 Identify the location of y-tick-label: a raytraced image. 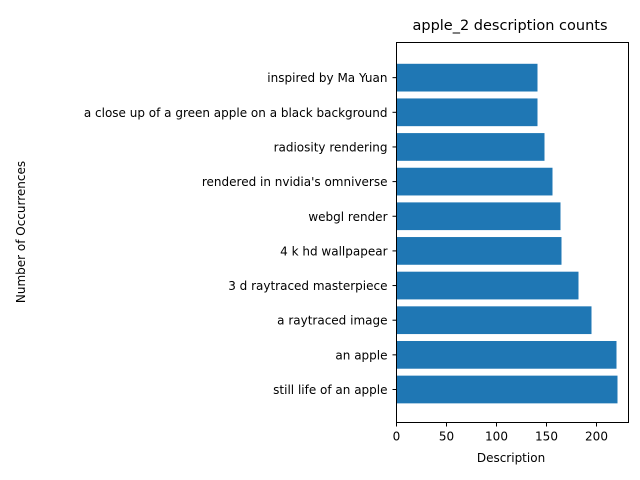
(332, 321).